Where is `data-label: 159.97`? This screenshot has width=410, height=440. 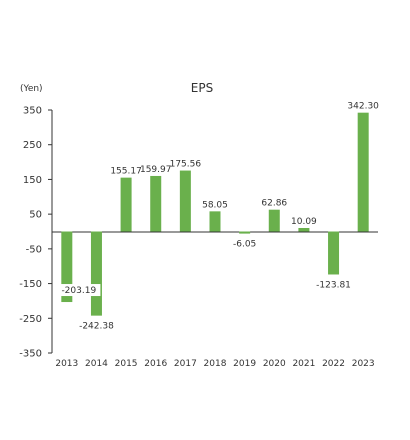 data-label: 159.97 is located at coordinates (156, 170).